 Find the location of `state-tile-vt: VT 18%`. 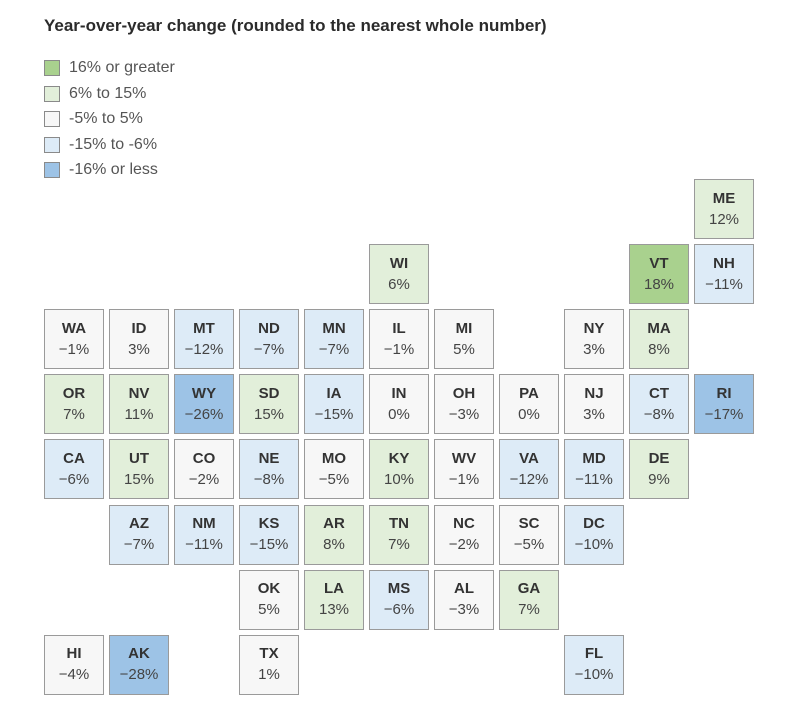

state-tile-vt: VT 18% is located at coordinates (659, 274).